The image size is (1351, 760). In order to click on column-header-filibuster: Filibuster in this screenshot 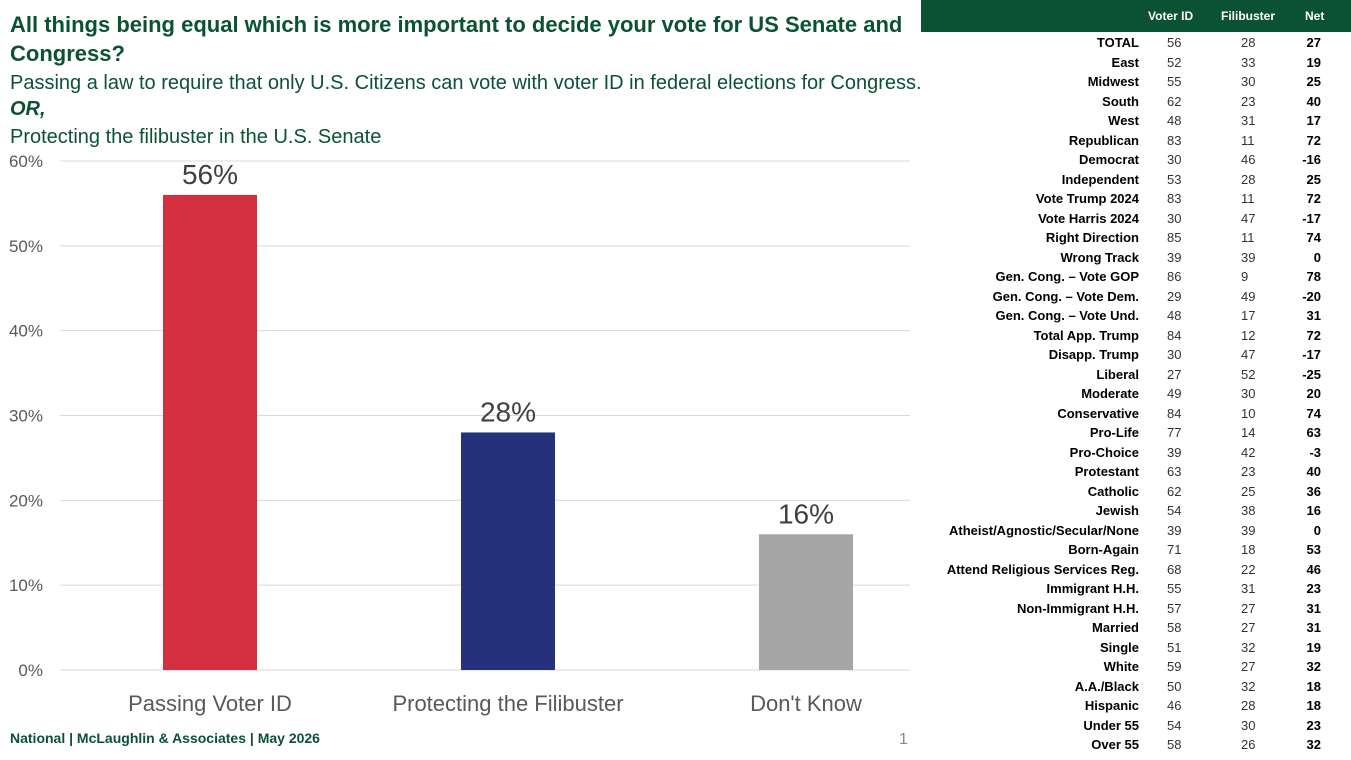, I will do `click(1248, 16)`.